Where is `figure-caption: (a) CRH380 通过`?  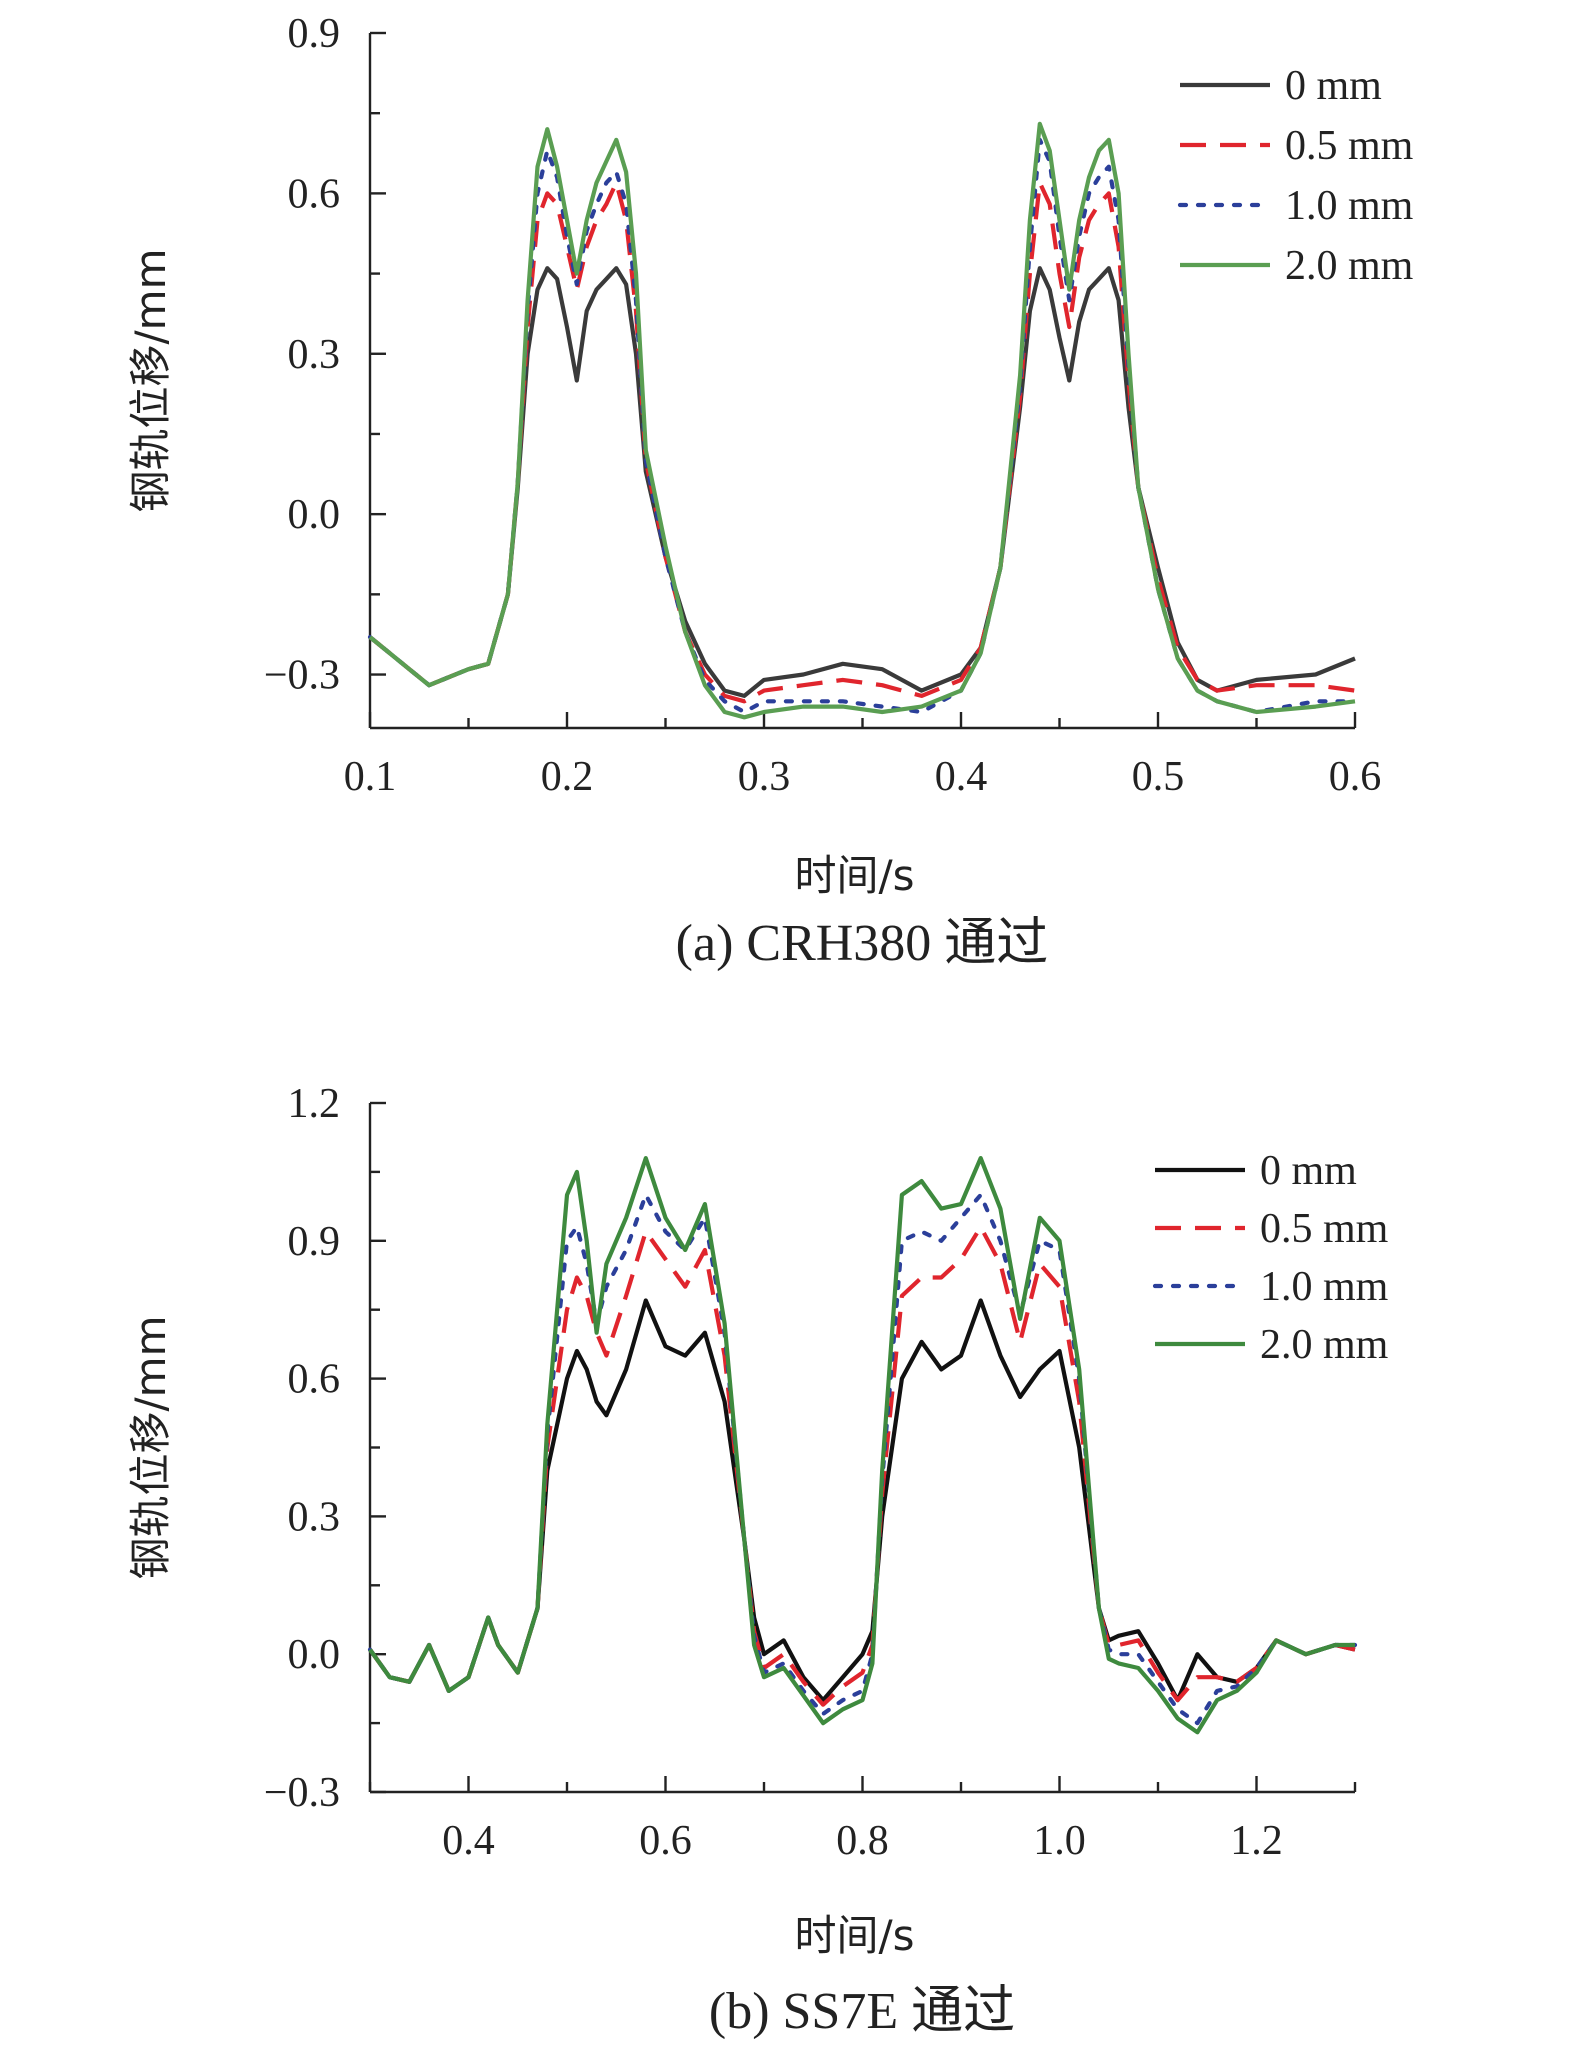
figure-caption: (a) CRH380 通过 is located at coordinates (862, 943).